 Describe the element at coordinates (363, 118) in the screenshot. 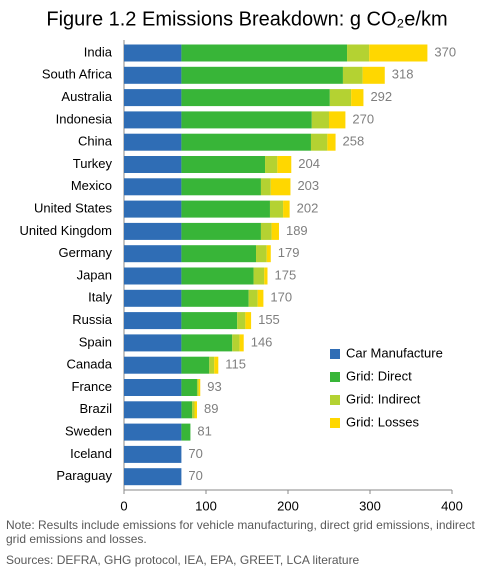

I see `total-label: 270` at that location.